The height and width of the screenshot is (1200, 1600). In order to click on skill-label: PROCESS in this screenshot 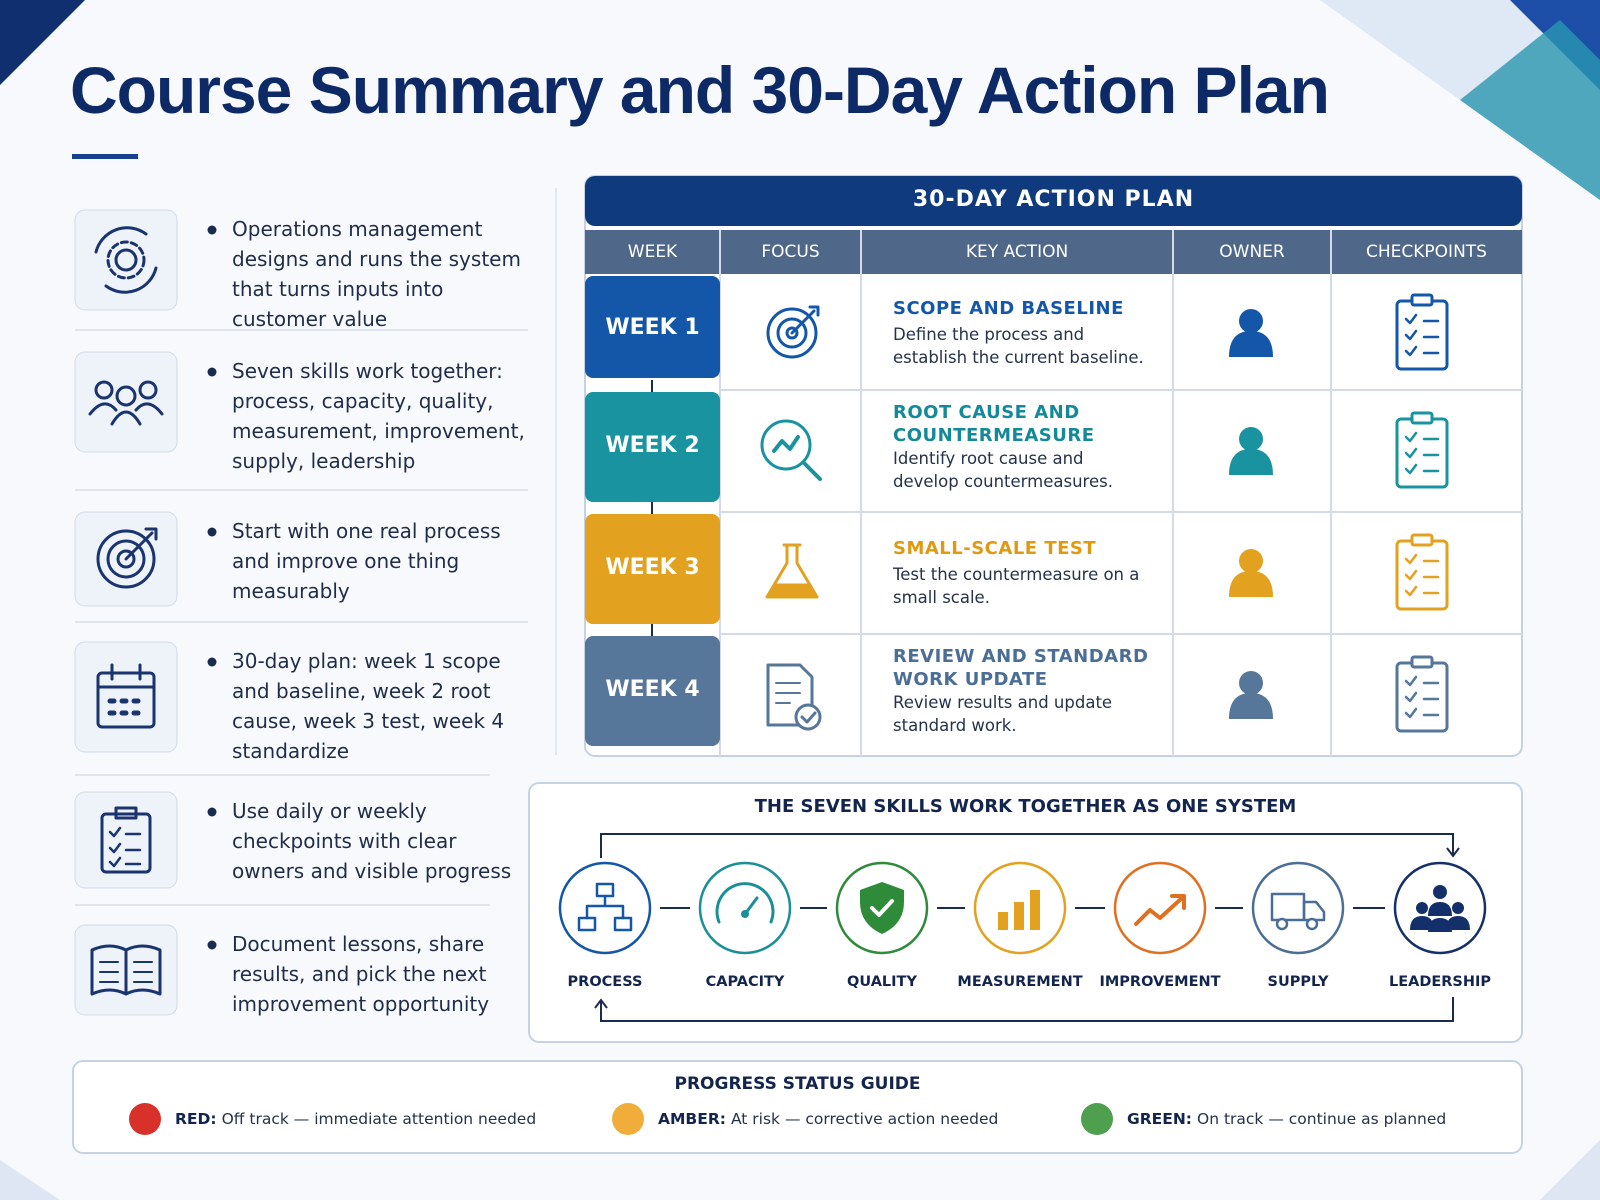, I will do `click(605, 982)`.